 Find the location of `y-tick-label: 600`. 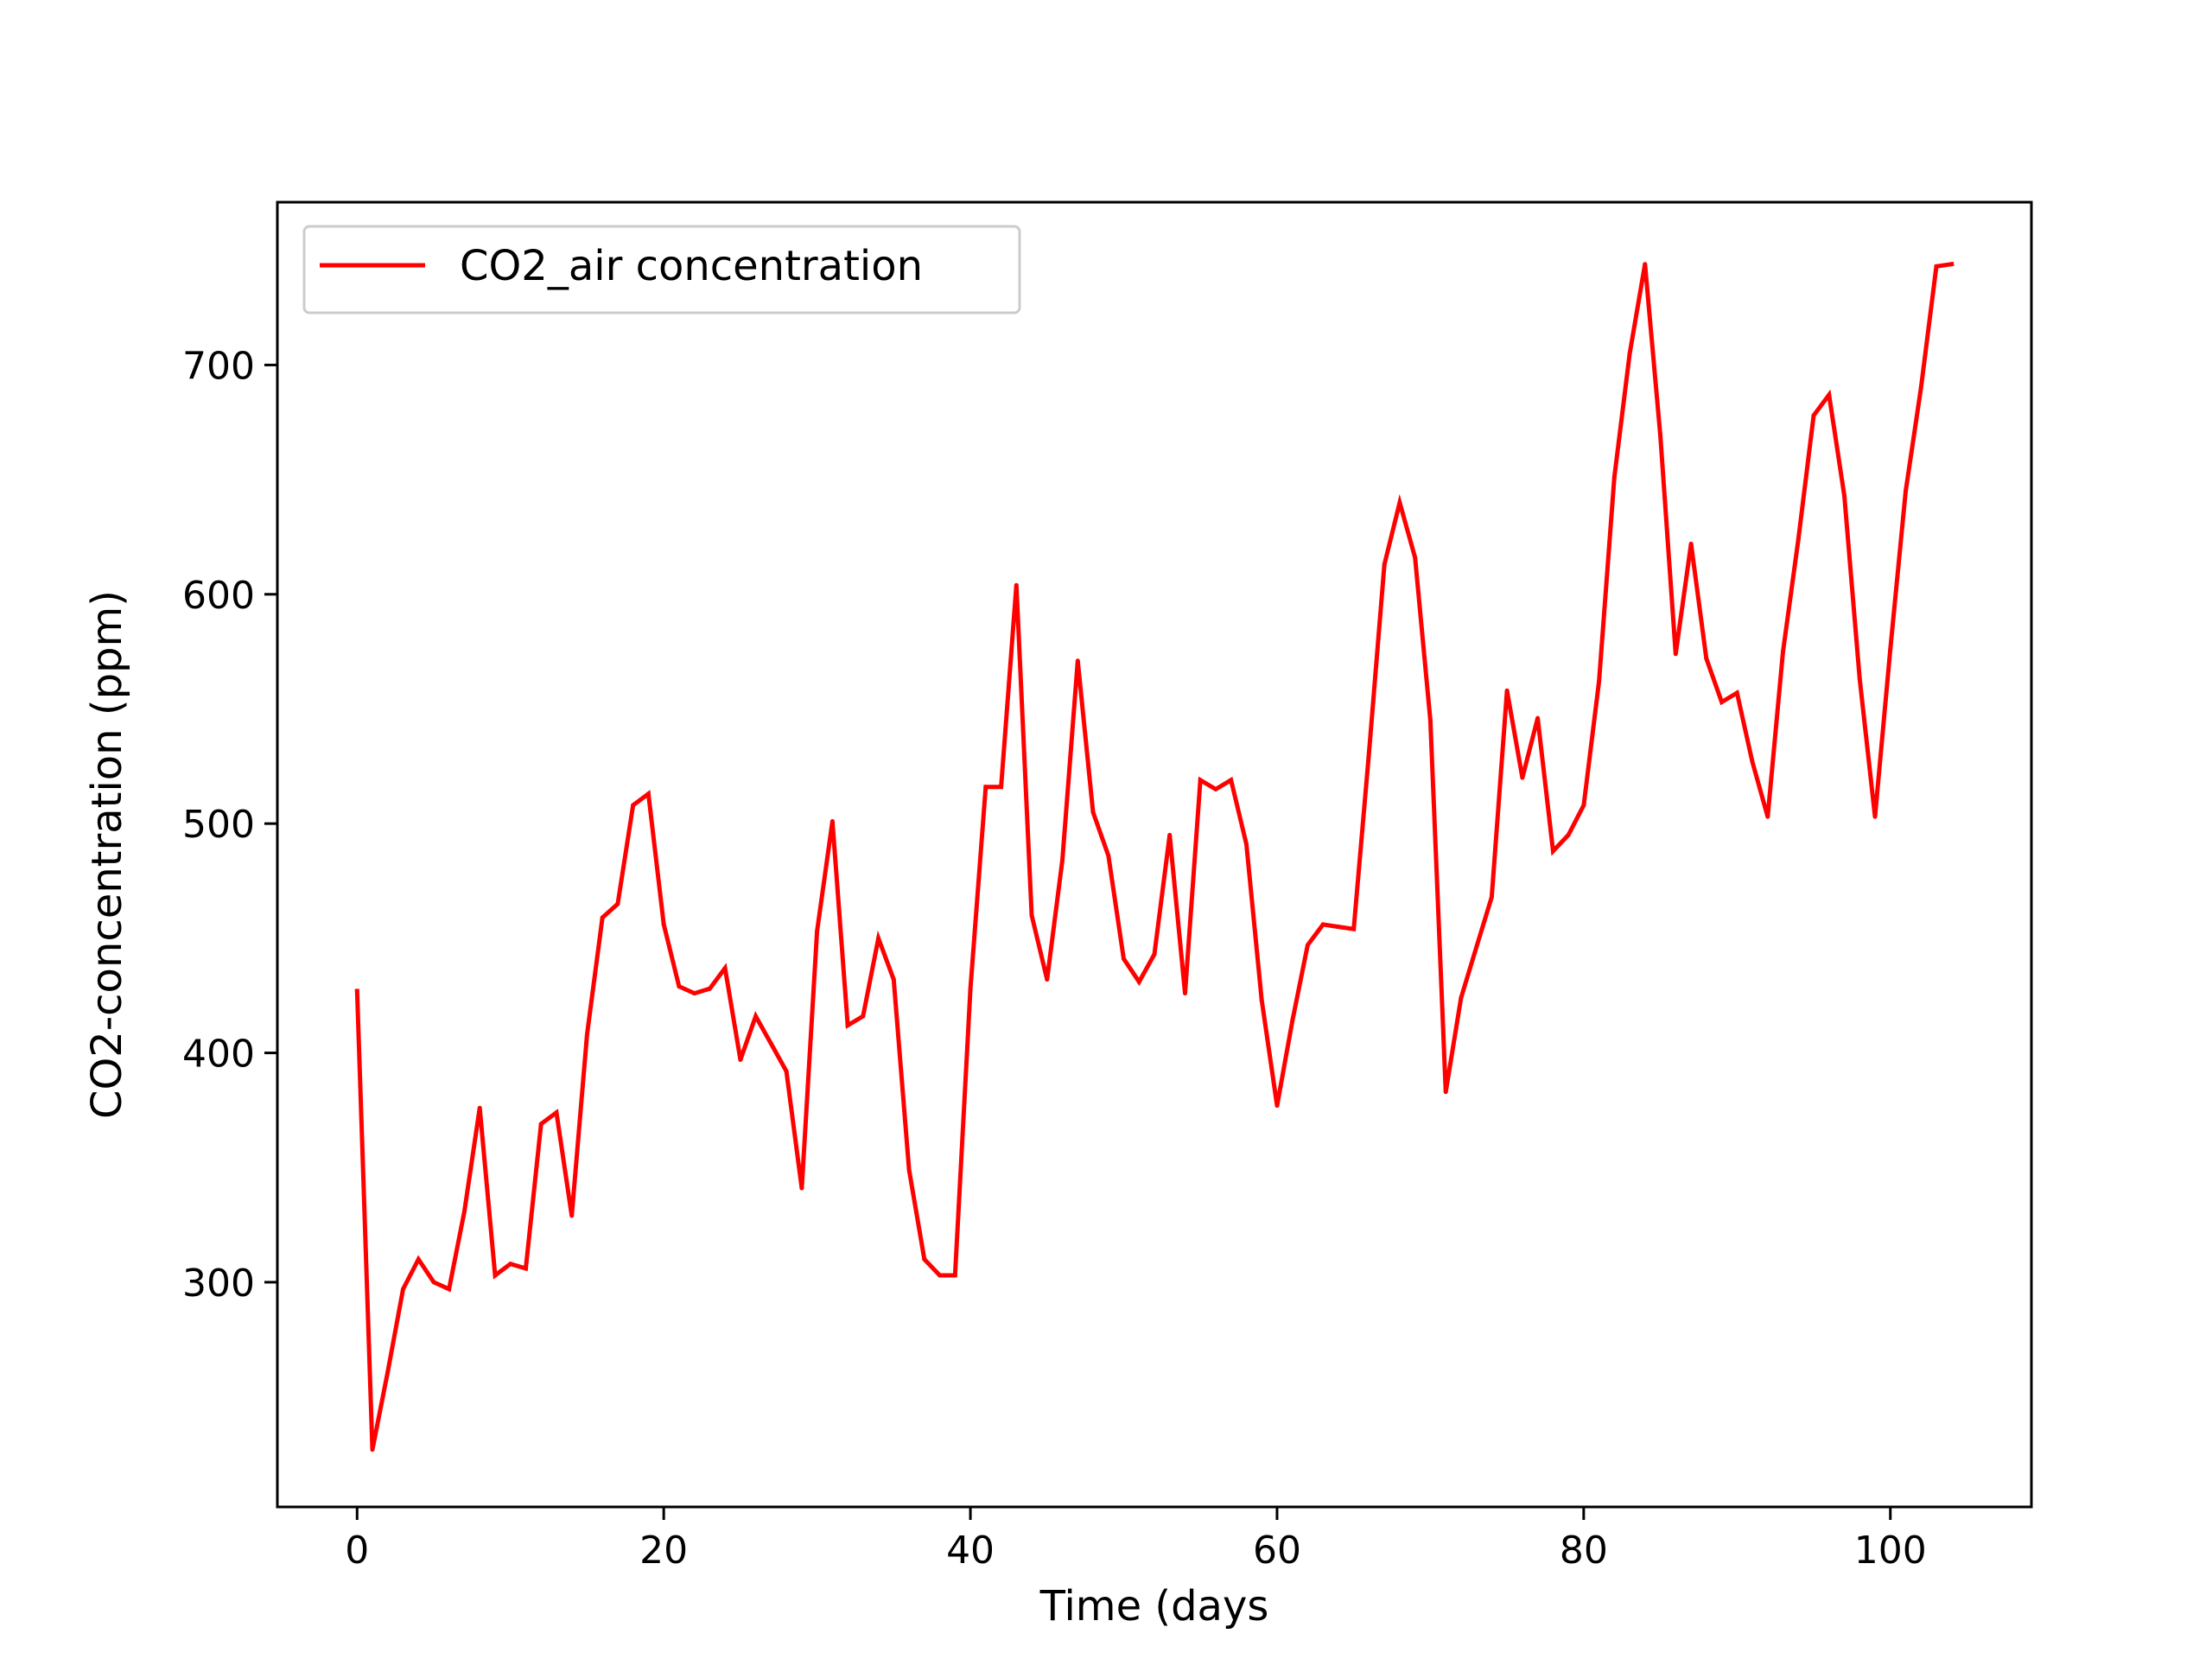

y-tick-label: 600 is located at coordinates (218, 596).